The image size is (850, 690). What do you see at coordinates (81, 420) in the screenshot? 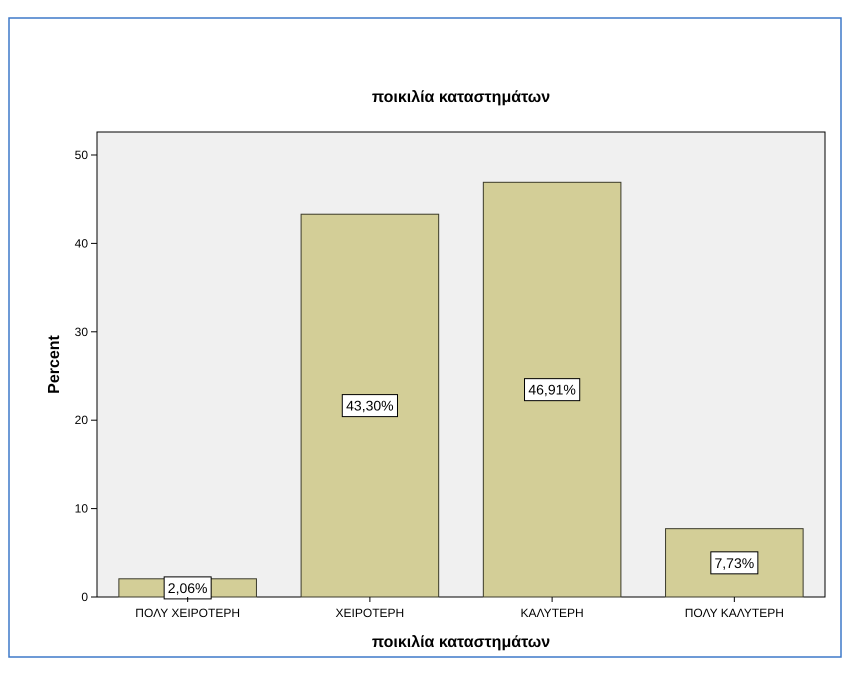
I see `y-tick-label: 20` at bounding box center [81, 420].